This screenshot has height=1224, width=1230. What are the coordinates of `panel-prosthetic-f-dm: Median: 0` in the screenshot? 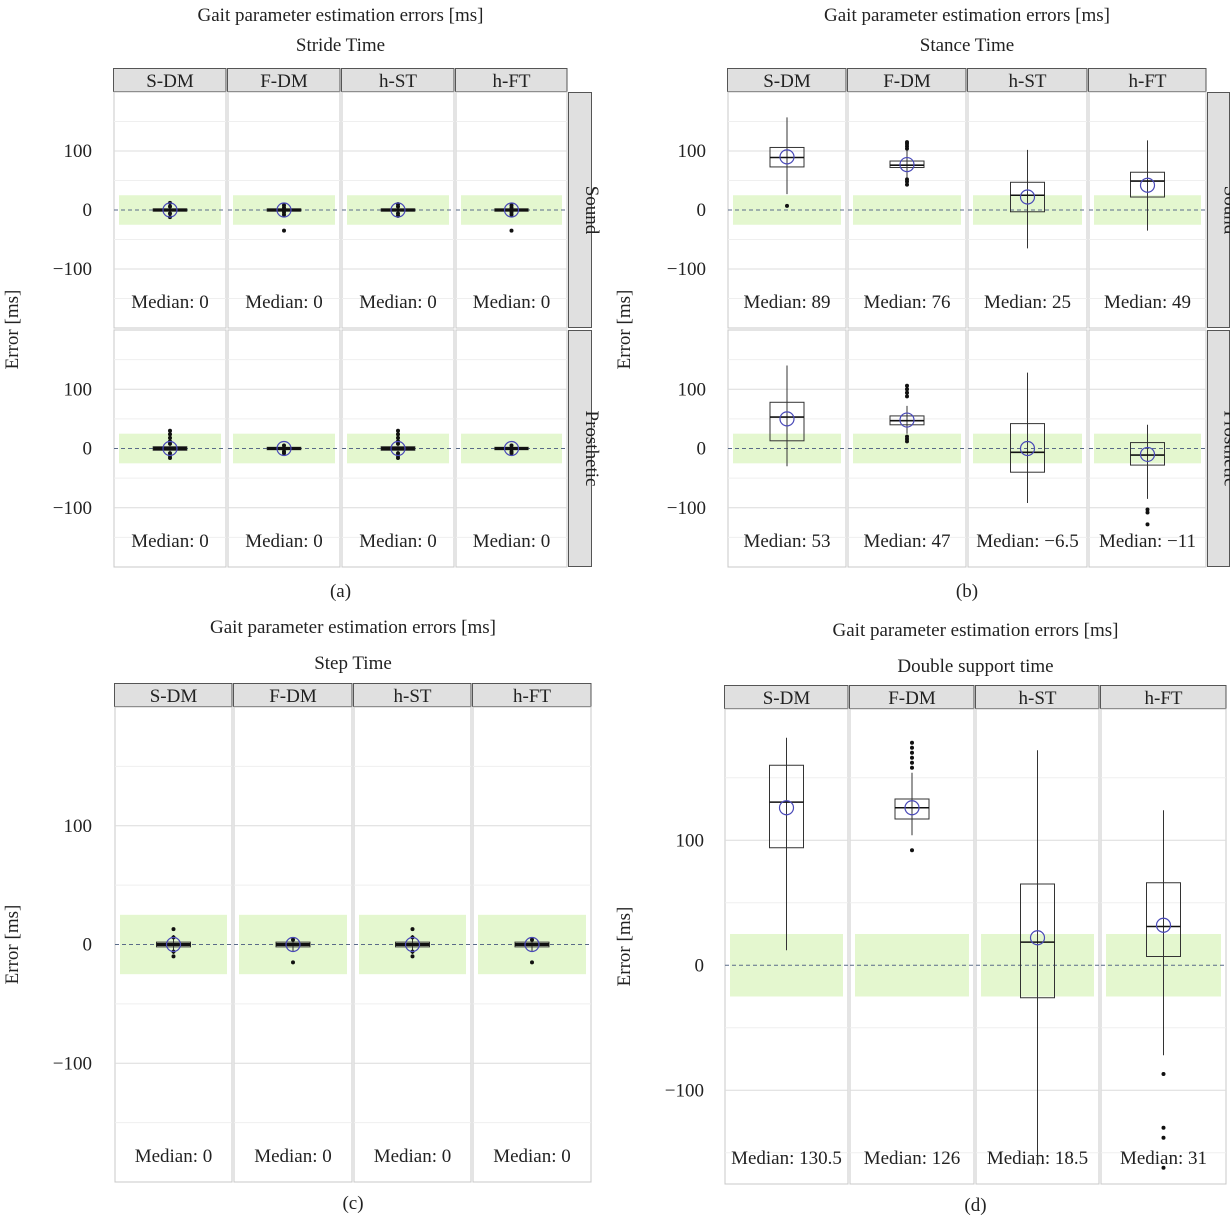 It's located at (284, 448).